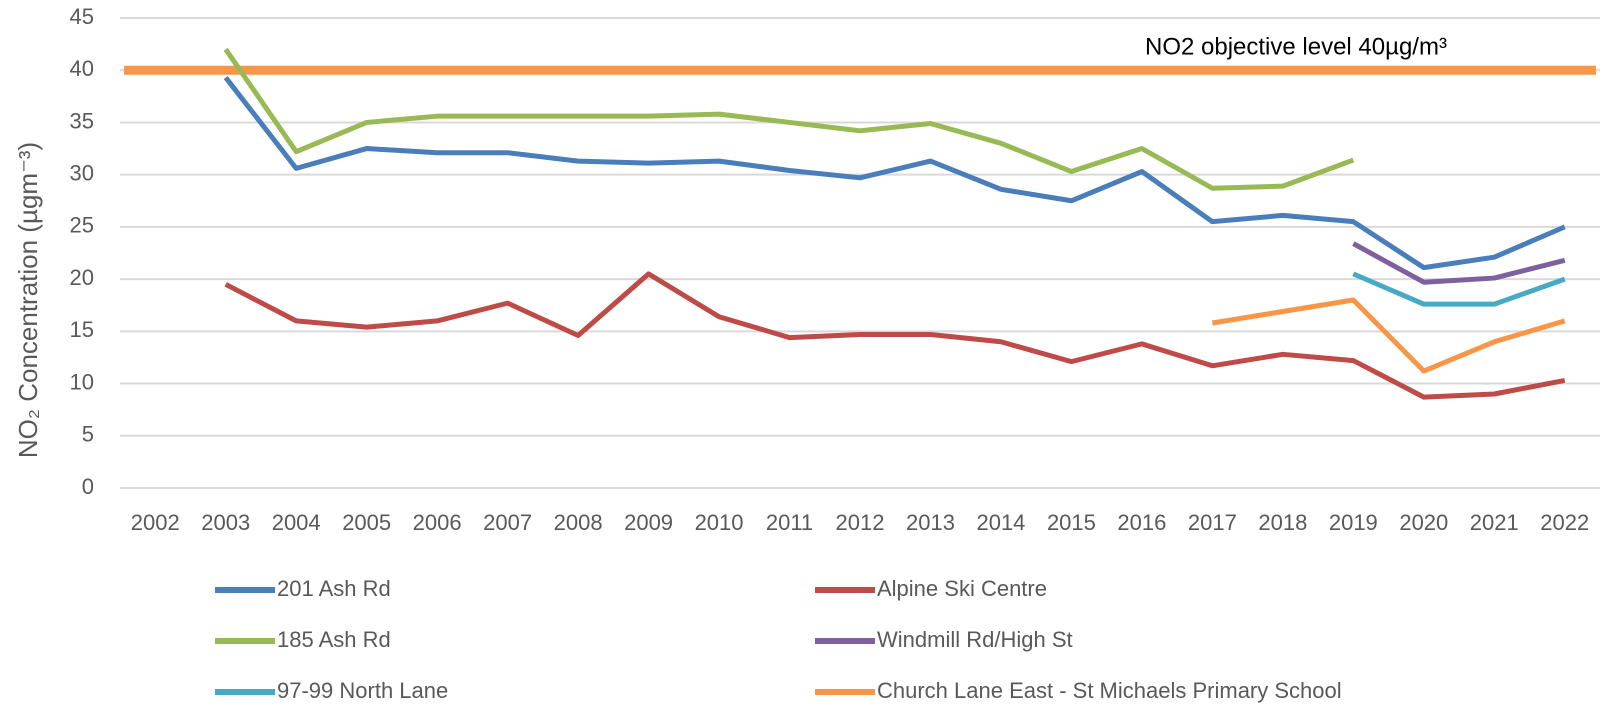 This screenshot has width=1606, height=708. Describe the element at coordinates (648, 522) in the screenshot. I see `x-tick-label: 2009` at that location.